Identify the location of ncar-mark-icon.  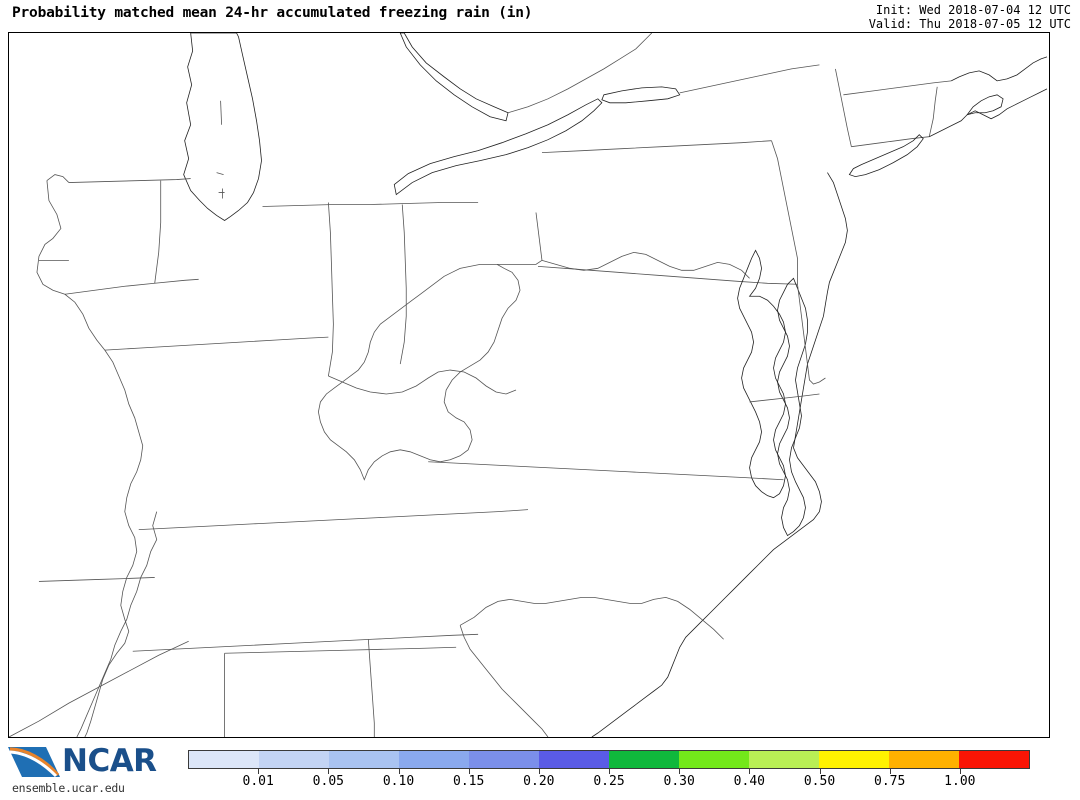
(34, 762).